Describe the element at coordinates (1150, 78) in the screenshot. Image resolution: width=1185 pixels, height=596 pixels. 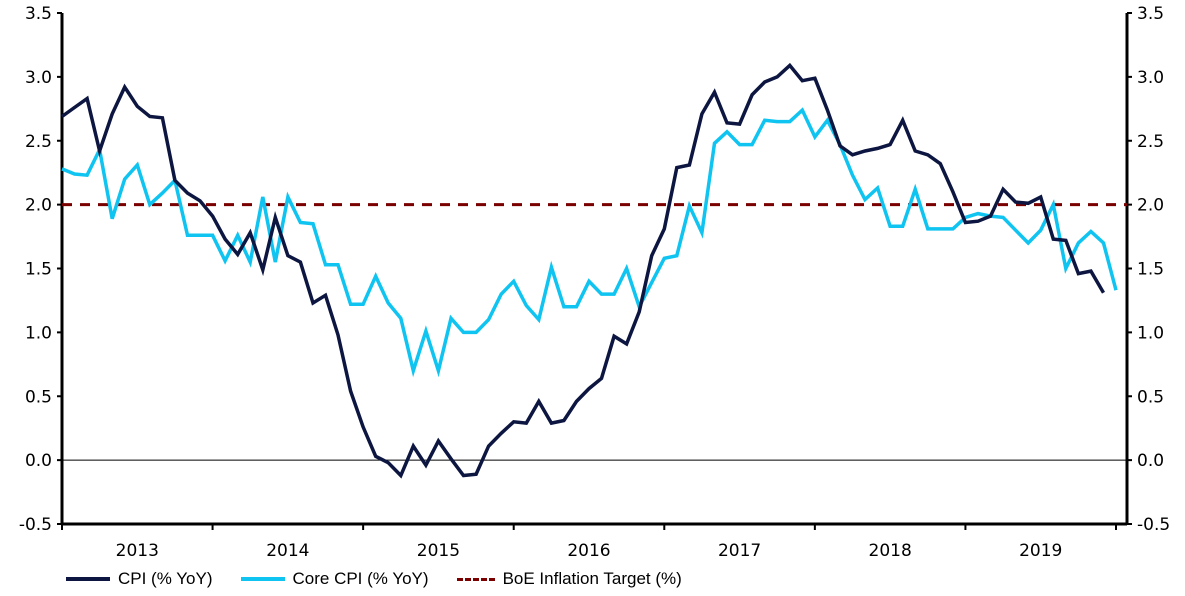
I see `right-y-tick-label: 3.0` at that location.